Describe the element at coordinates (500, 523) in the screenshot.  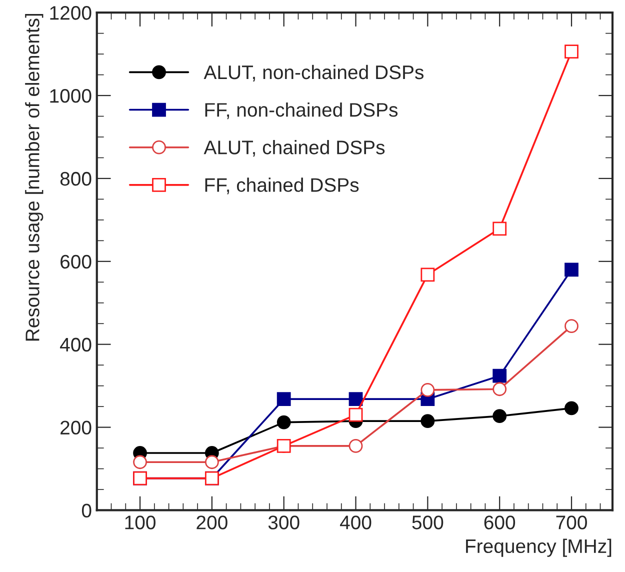
I see `x-tick-label: 600` at that location.